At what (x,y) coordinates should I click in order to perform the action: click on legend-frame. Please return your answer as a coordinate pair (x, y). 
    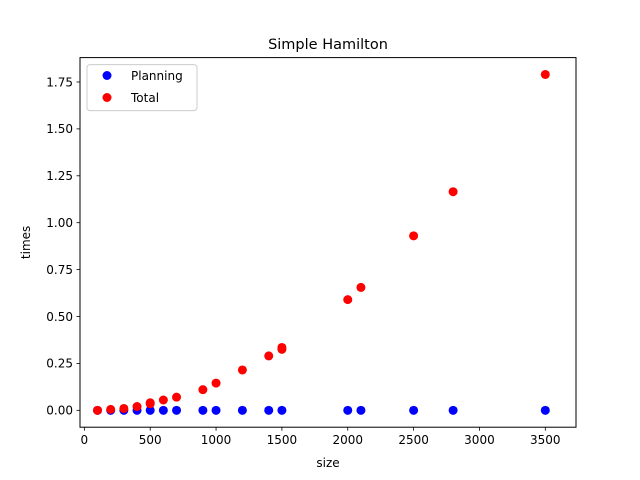
    Looking at the image, I should click on (142, 88).